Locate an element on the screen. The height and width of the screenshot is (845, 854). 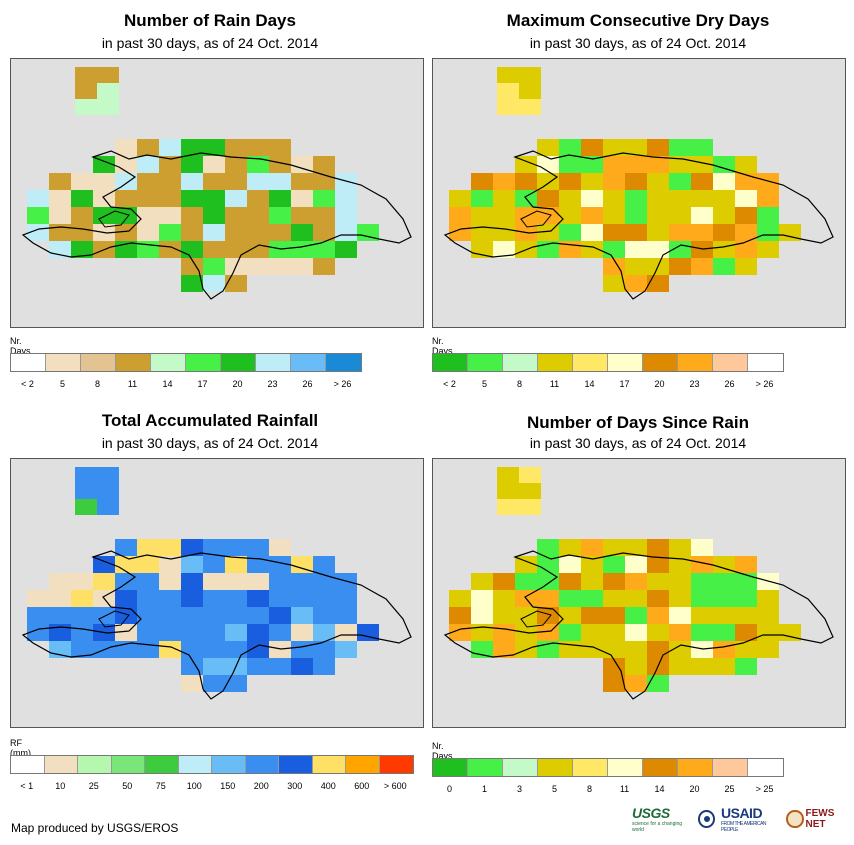
legend-label: 26 is located at coordinates (307, 384).